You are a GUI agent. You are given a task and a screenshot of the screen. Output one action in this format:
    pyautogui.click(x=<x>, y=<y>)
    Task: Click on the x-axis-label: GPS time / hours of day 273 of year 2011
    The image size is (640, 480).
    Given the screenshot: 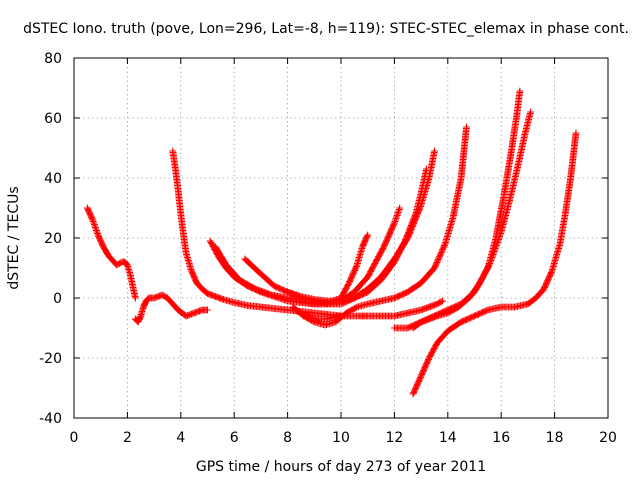 What is the action you would take?
    pyautogui.click(x=341, y=467)
    